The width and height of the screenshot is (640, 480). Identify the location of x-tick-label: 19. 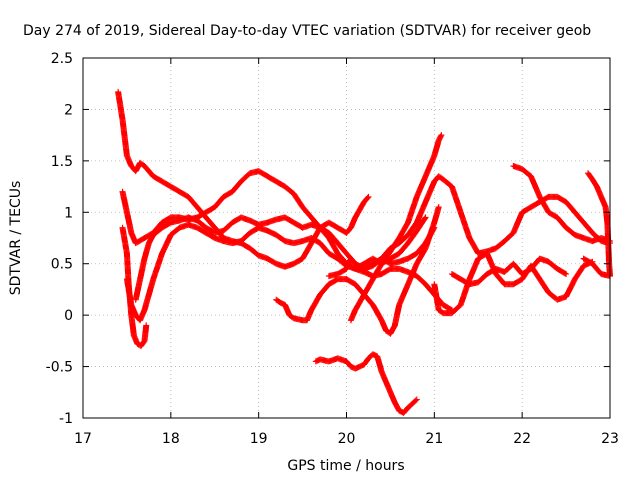
(259, 439).